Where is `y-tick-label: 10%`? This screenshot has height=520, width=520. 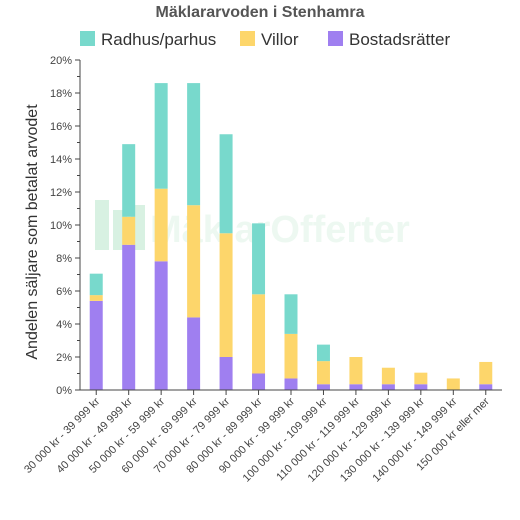 y-tick-label: 10% is located at coordinates (61, 226).